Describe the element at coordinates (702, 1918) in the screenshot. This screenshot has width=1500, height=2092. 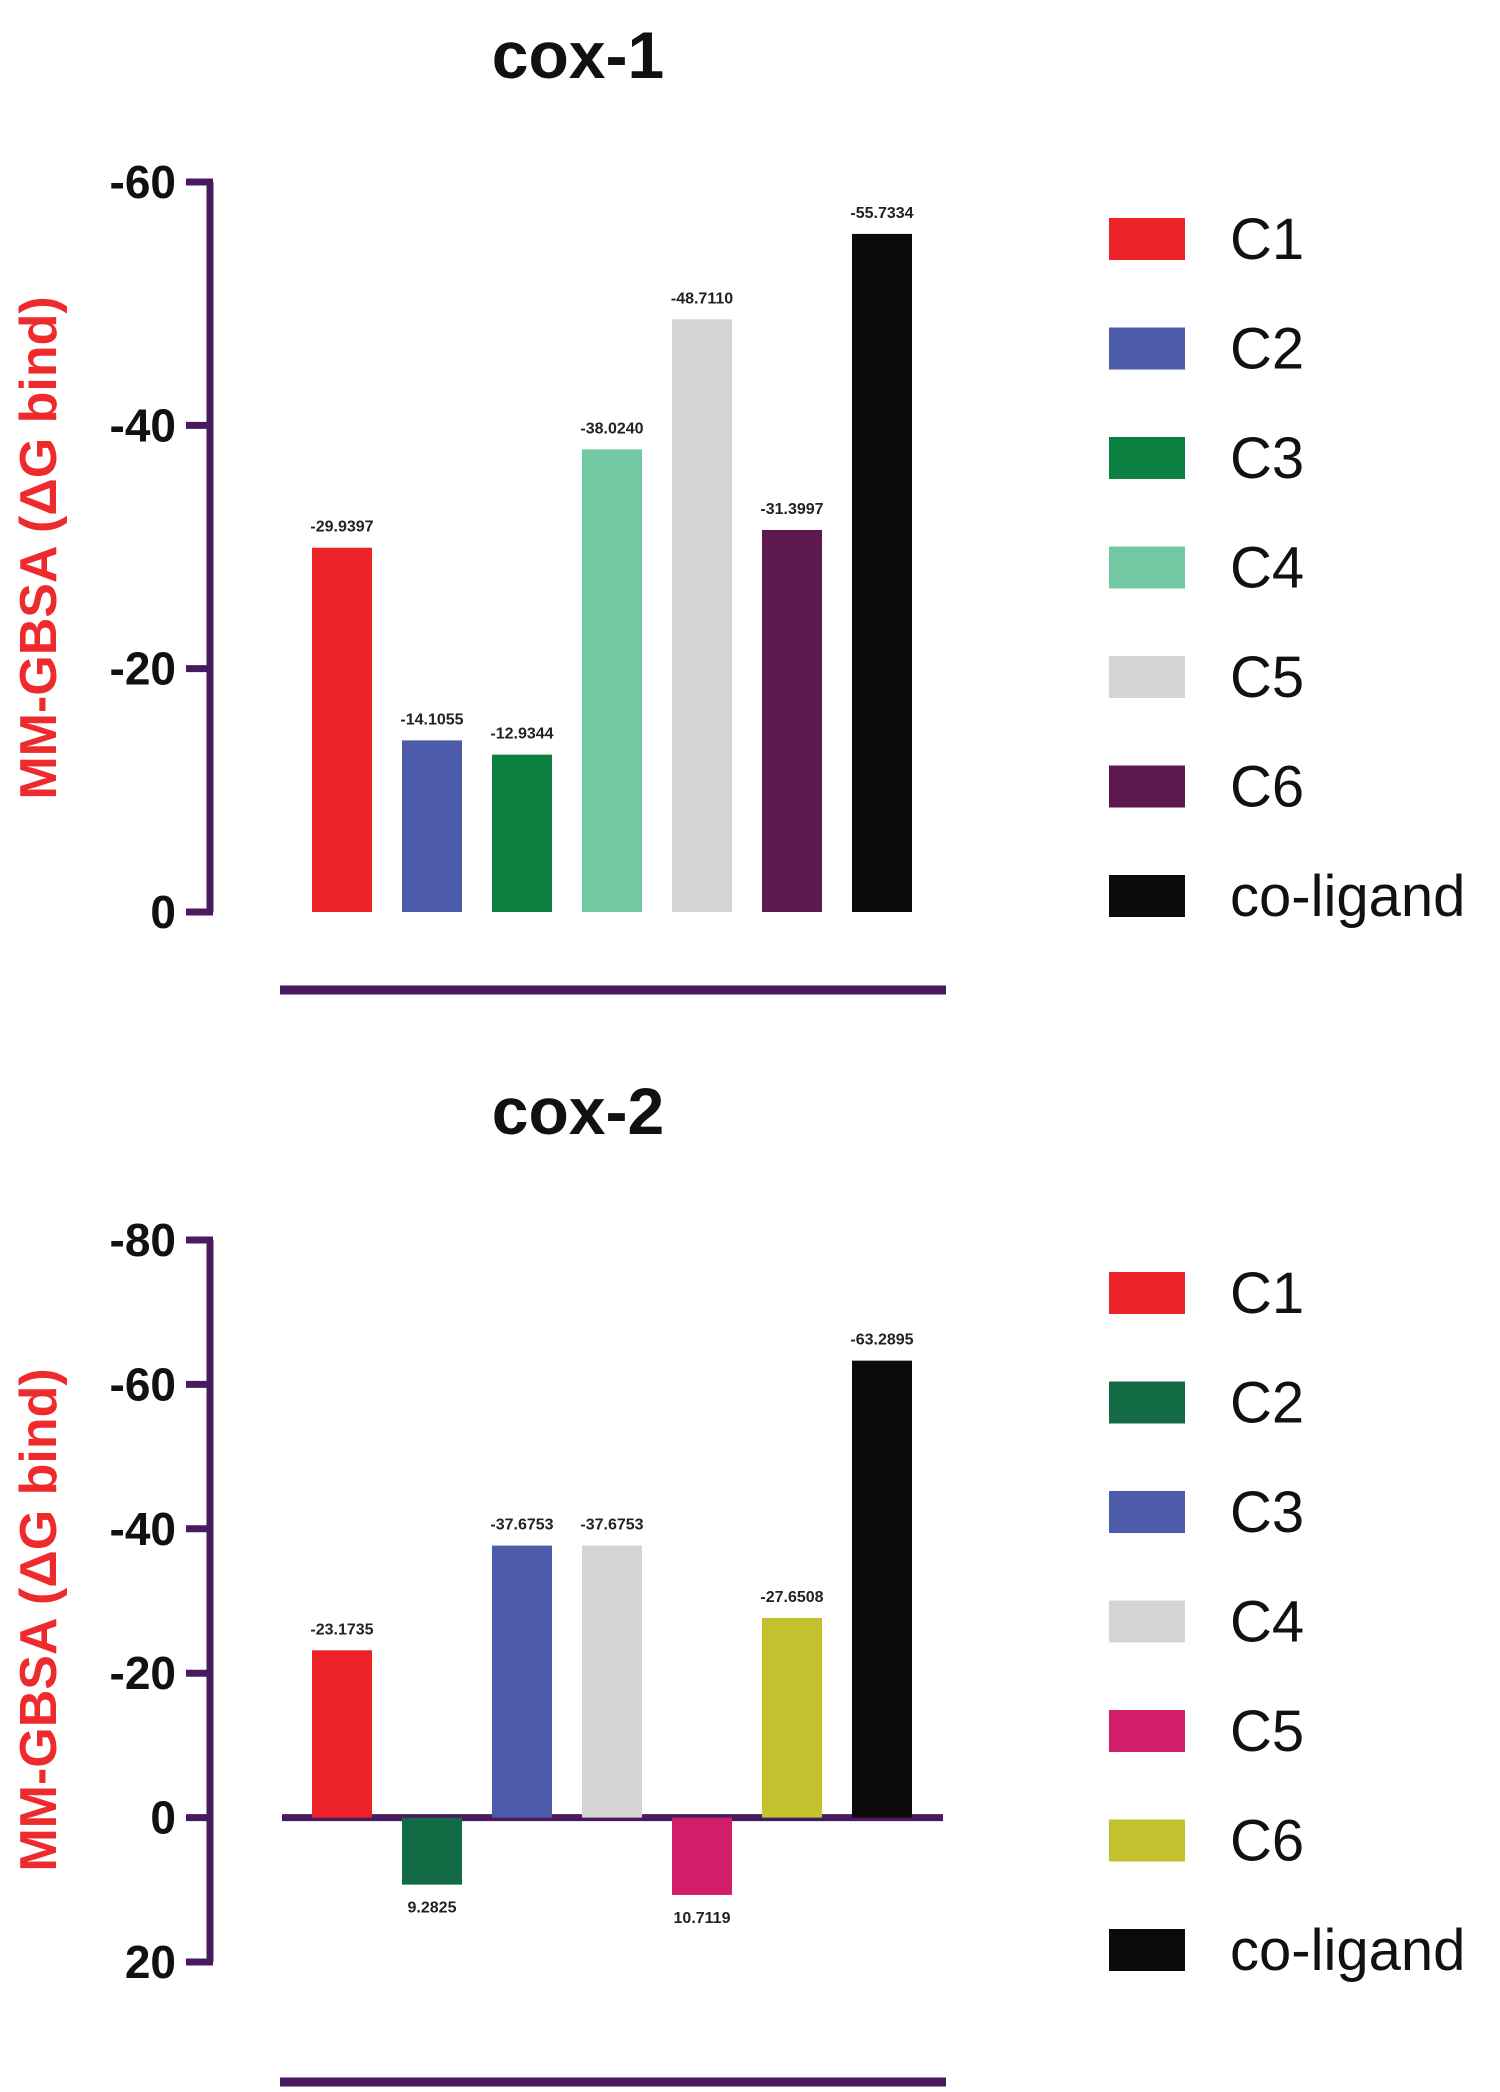
I see `data-label: 10.7119` at that location.